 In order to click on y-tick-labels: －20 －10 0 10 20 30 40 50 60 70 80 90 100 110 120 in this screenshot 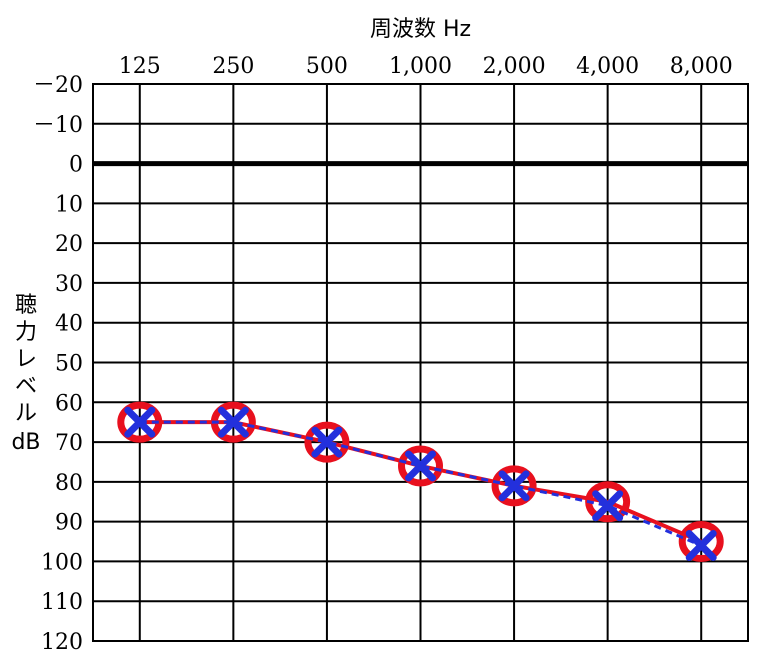, I will do `click(58, 364)`.